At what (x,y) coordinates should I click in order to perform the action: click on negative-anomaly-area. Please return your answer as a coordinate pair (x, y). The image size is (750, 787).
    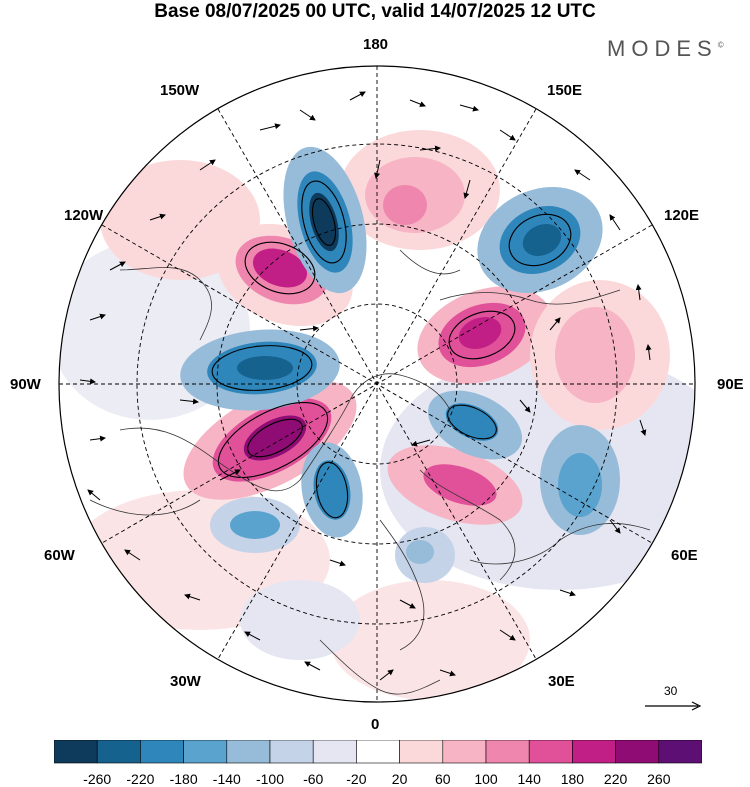
    Looking at the image, I should click on (300, 620).